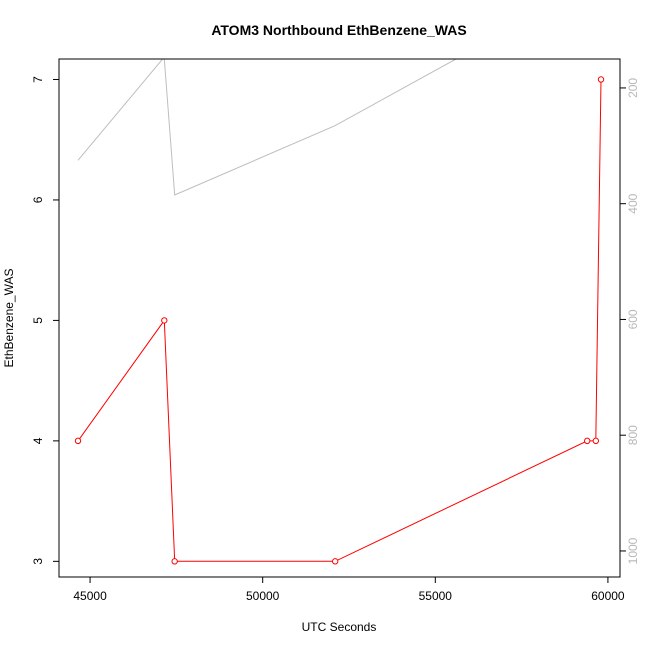 The height and width of the screenshot is (650, 650). Describe the element at coordinates (633, 88) in the screenshot. I see `y2-tick-label: 200` at that location.